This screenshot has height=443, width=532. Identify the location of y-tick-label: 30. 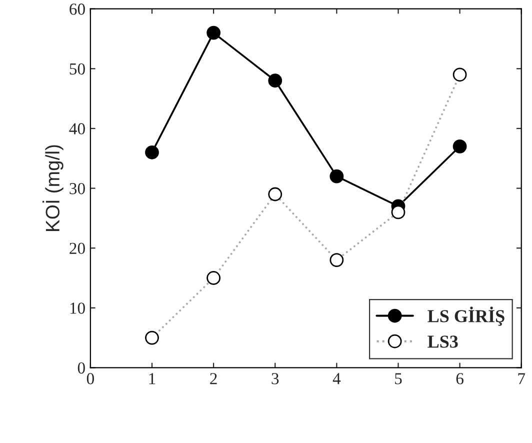
(77, 188).